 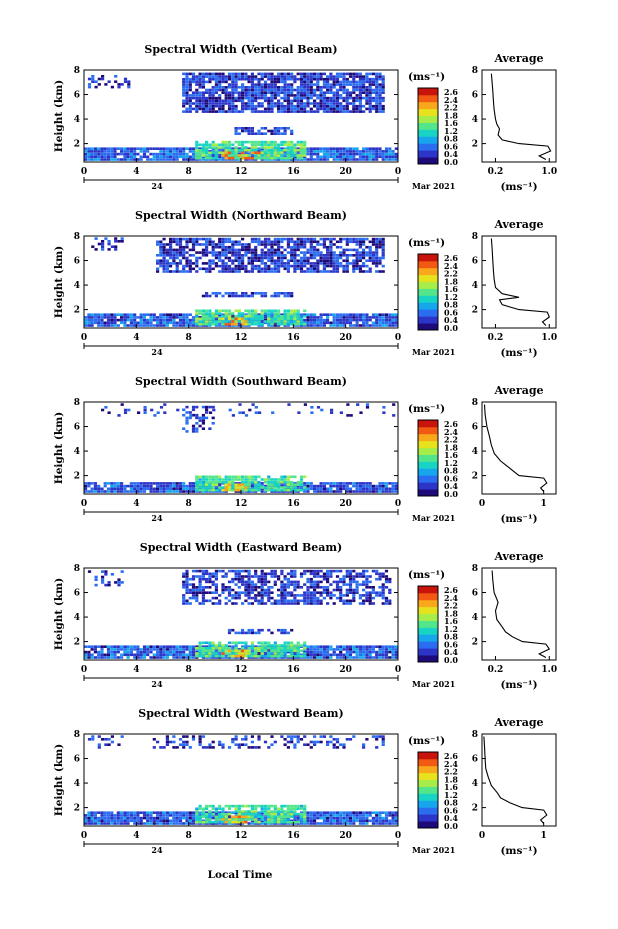 I want to click on colorbar-tick-label: 1.2, so click(x=451, y=629).